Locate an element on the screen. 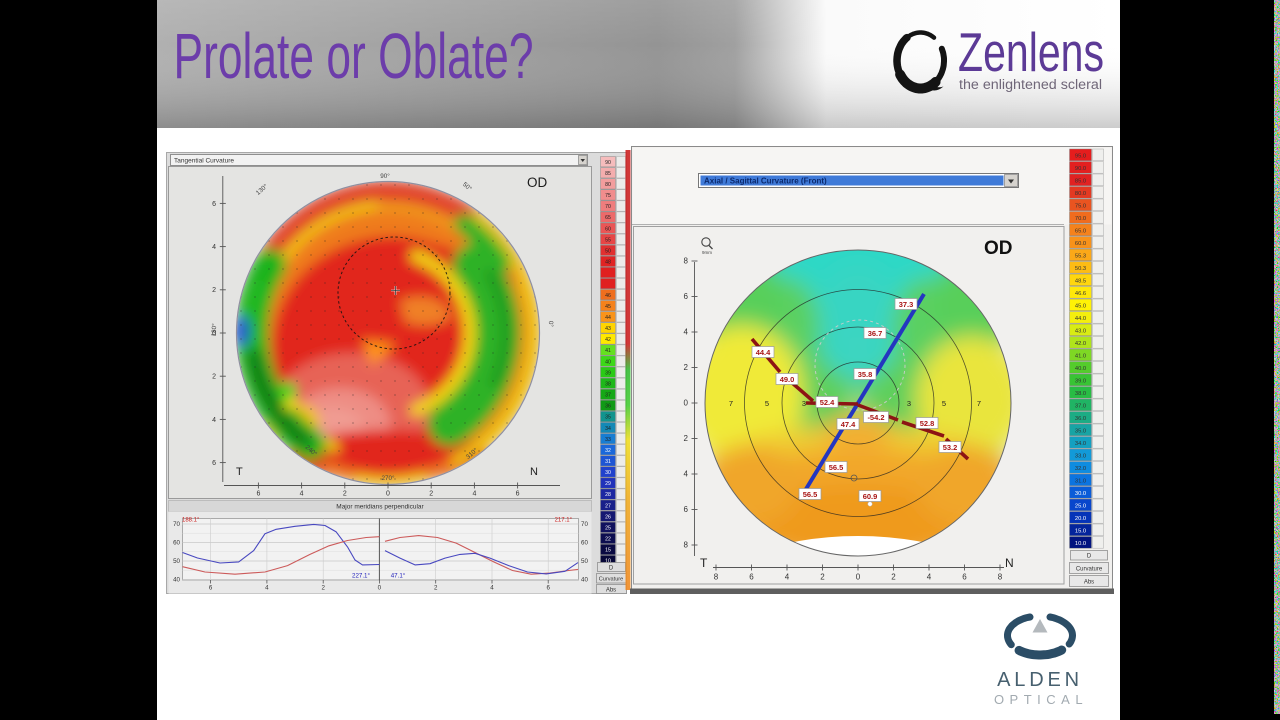 This screenshot has height=720, width=1280. svg-text: 47.4 is located at coordinates (848, 424).